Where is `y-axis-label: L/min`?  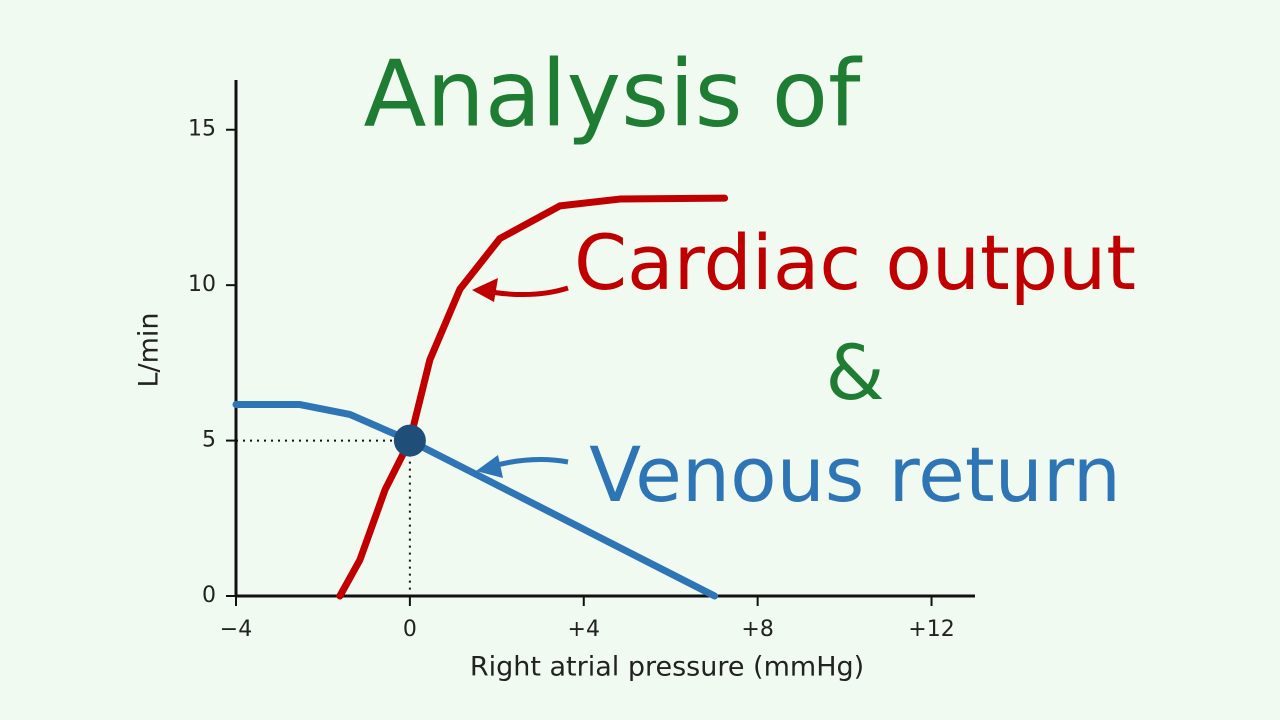 y-axis-label: L/min is located at coordinates (149, 349).